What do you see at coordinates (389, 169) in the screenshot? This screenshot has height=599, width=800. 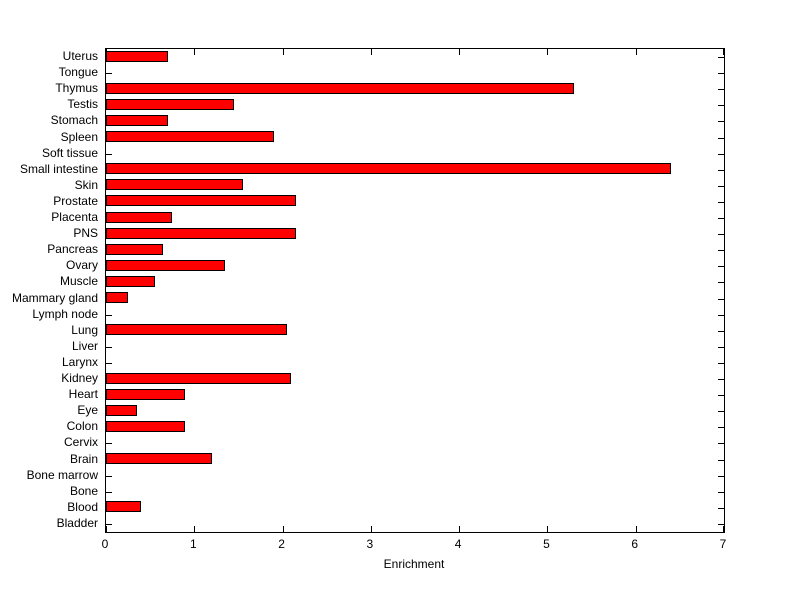 I see `bar-small-intestine` at bounding box center [389, 169].